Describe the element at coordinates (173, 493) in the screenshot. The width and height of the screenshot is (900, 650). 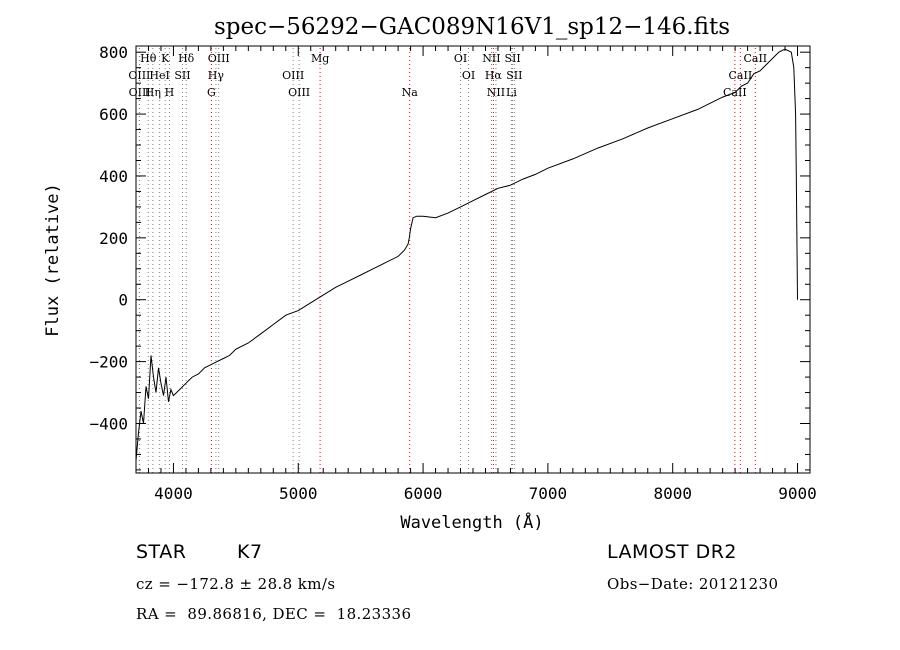
I see `x-tick-label: 4000` at that location.